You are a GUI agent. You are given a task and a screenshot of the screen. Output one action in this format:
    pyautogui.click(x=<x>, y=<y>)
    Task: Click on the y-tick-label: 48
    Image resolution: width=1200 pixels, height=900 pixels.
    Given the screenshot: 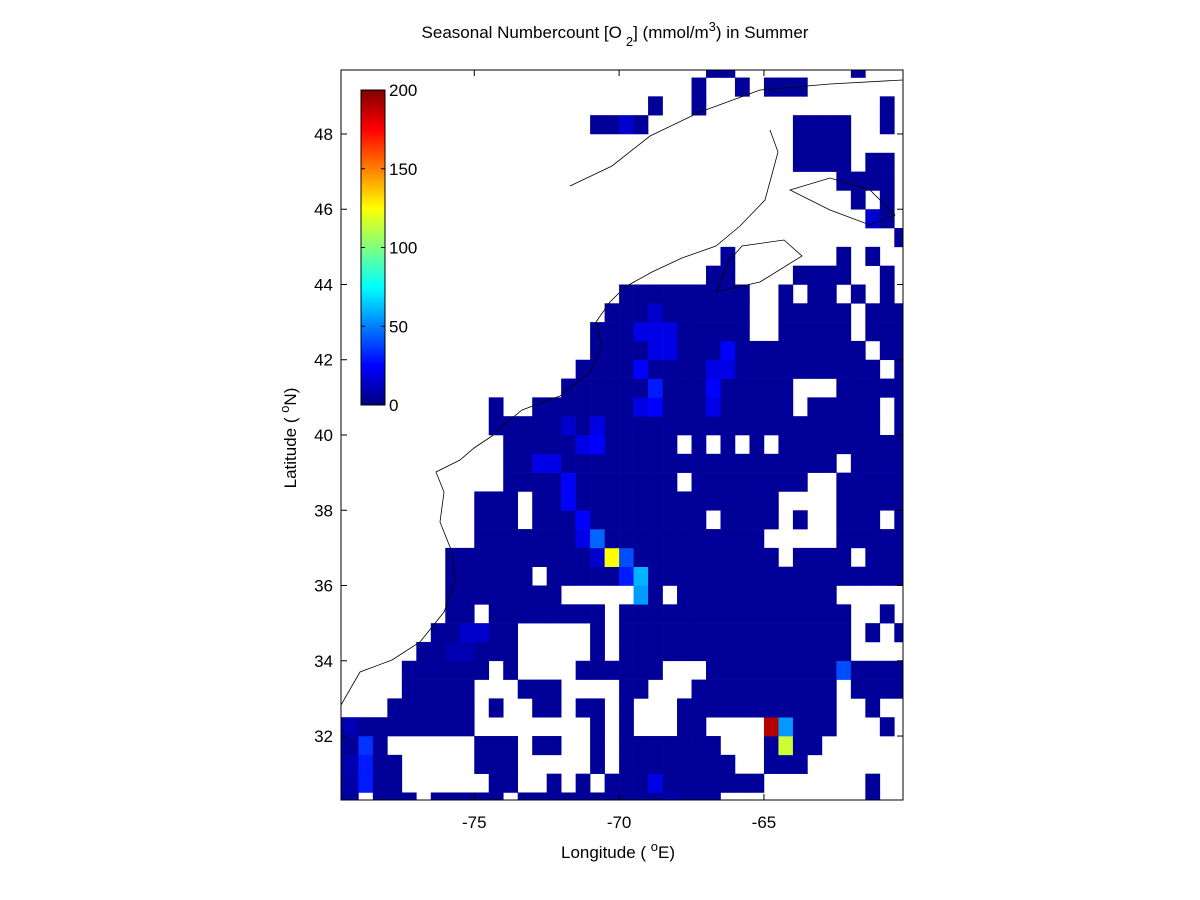 What is the action you would take?
    pyautogui.click(x=323, y=134)
    